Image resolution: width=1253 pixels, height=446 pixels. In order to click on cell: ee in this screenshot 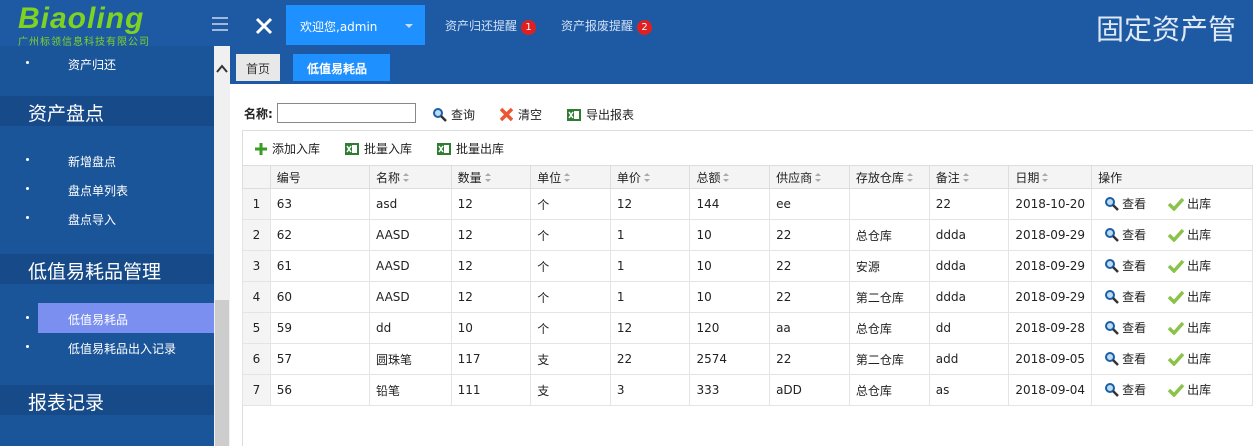, I will do `click(809, 204)`.